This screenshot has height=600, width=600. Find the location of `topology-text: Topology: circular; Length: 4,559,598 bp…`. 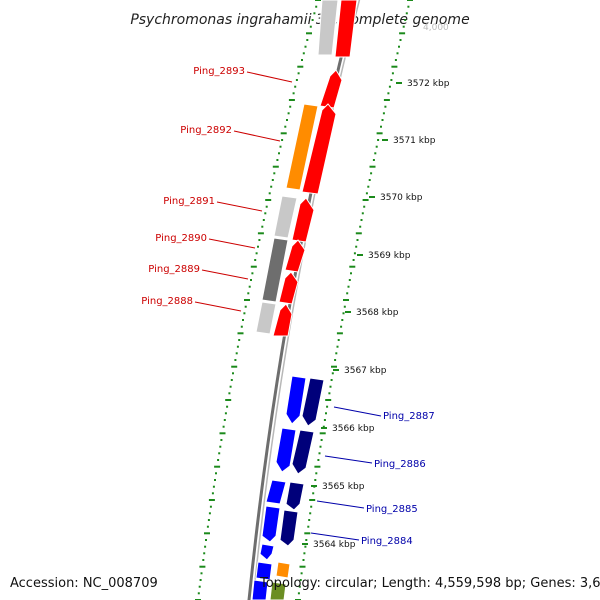

topology-text: Topology: circular; Length: 4,559,598 bp… is located at coordinates (429, 583).